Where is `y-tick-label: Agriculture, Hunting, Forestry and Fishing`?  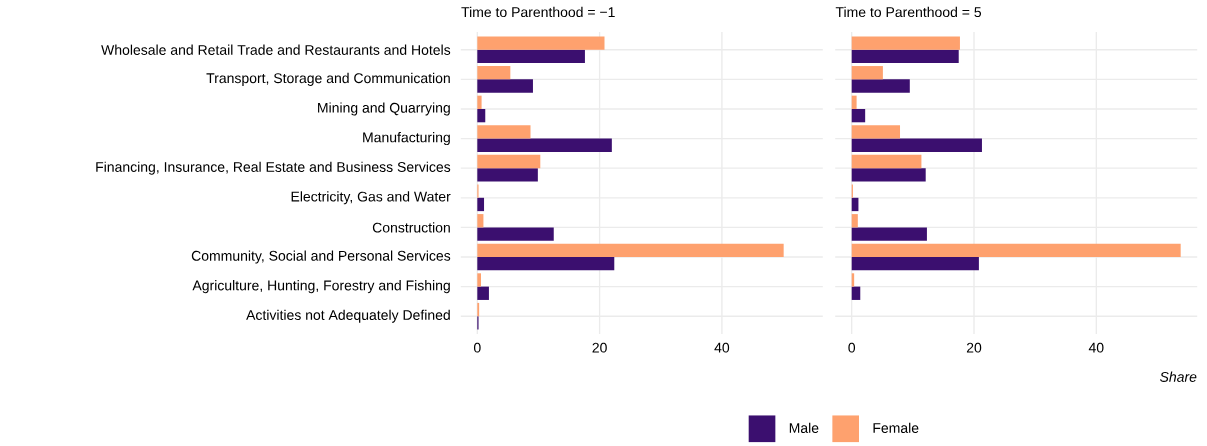
y-tick-label: Agriculture, Hunting, Forestry and Fishing is located at coordinates (321, 287).